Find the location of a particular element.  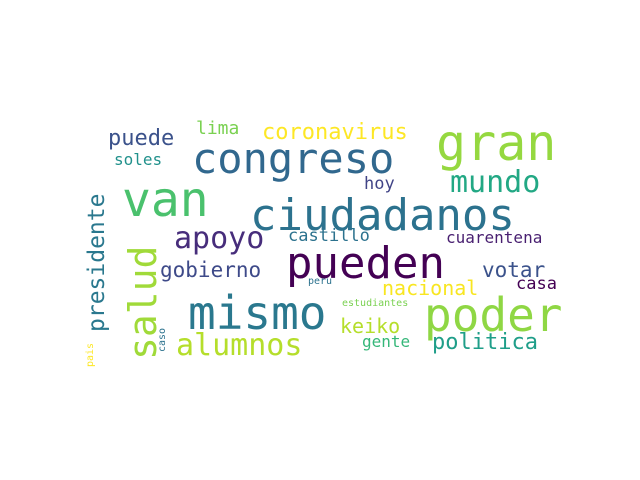

word-puede: puede is located at coordinates (141, 138).